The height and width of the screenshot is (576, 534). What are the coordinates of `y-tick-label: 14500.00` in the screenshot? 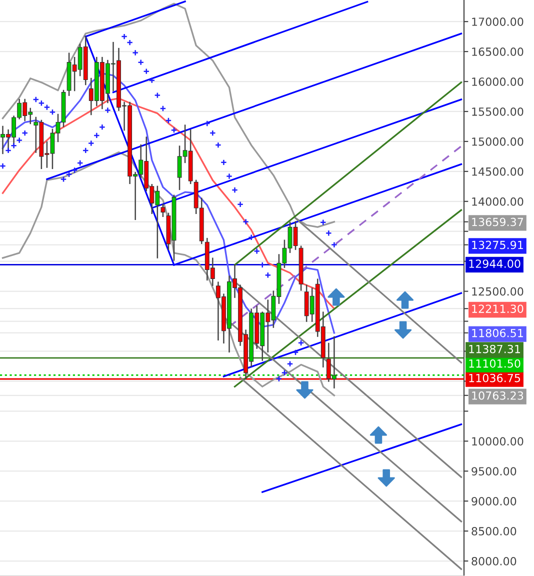 It's located at (498, 171).